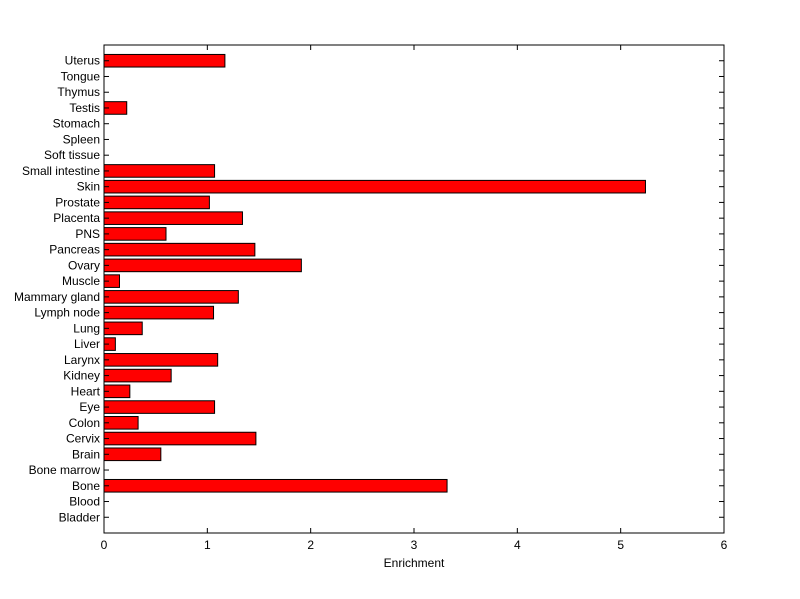  Describe the element at coordinates (76, 124) in the screenshot. I see `y-tick-label: Stomach` at that location.